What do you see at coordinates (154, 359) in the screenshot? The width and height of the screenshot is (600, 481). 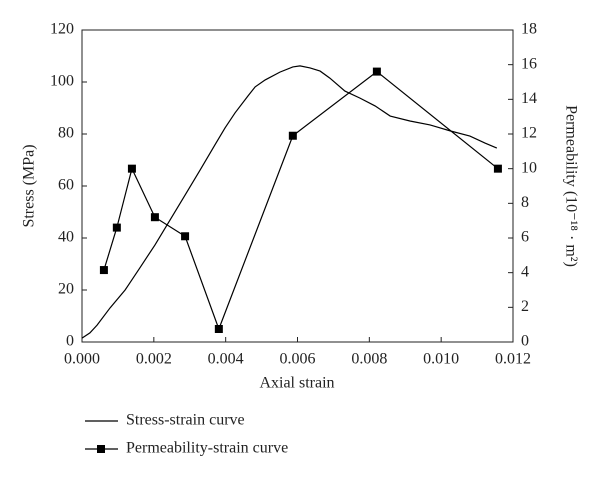 I see `x-tick-label: 0.002` at bounding box center [154, 359].